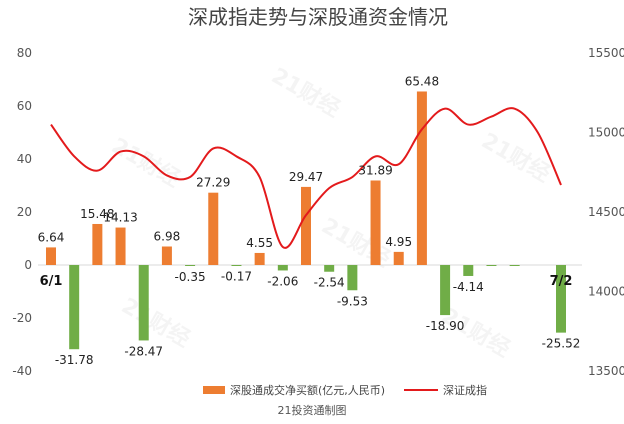 The image size is (624, 424). Describe the element at coordinates (307, 390) in the screenshot. I see `legend-bar-label: 深股通成交净买额(亿元,人民币)` at that location.